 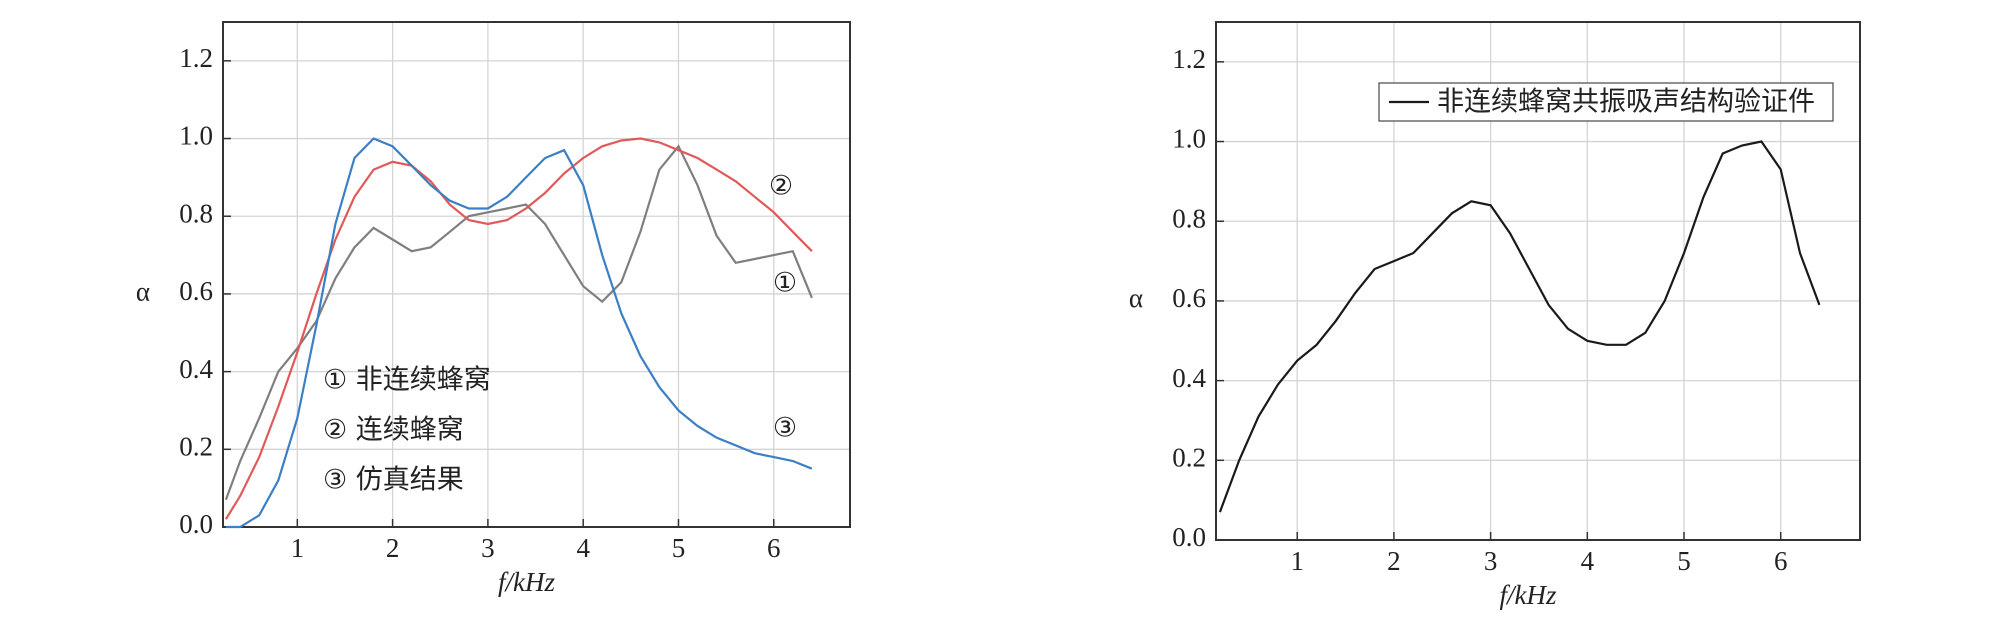 I want to click on curve-label: ②, so click(x=781, y=186).